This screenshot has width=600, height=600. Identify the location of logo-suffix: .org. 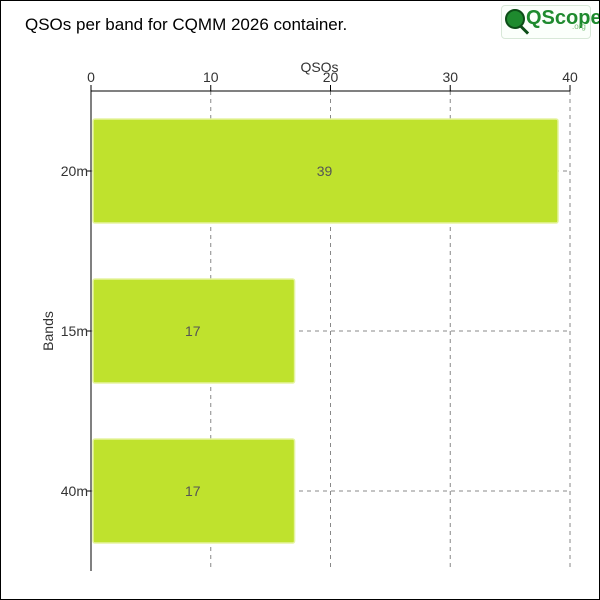
(579, 26).